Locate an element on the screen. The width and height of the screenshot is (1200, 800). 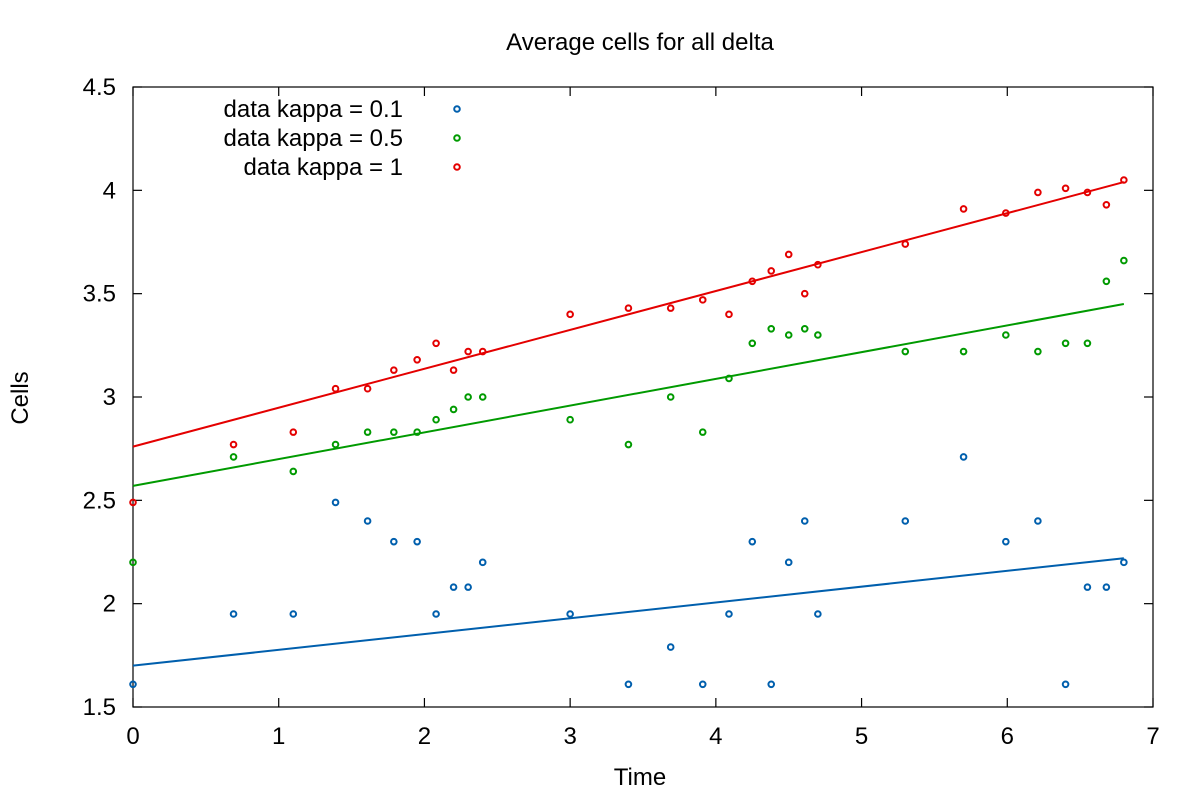
fit-line is located at coordinates (628, 612).